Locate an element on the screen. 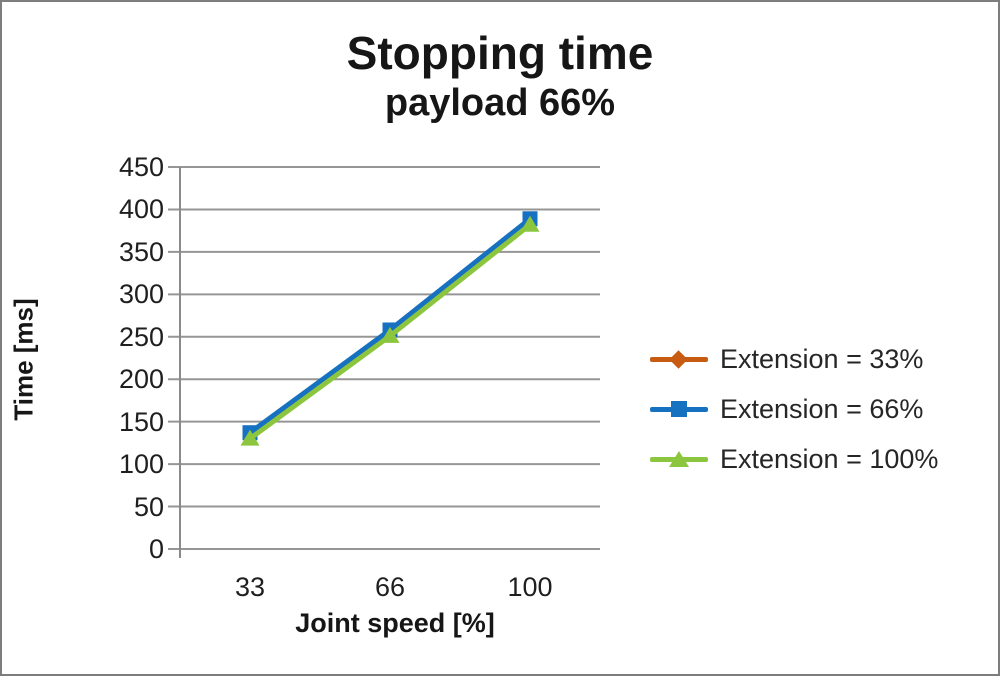  legend-square-marker-icon is located at coordinates (679, 409).